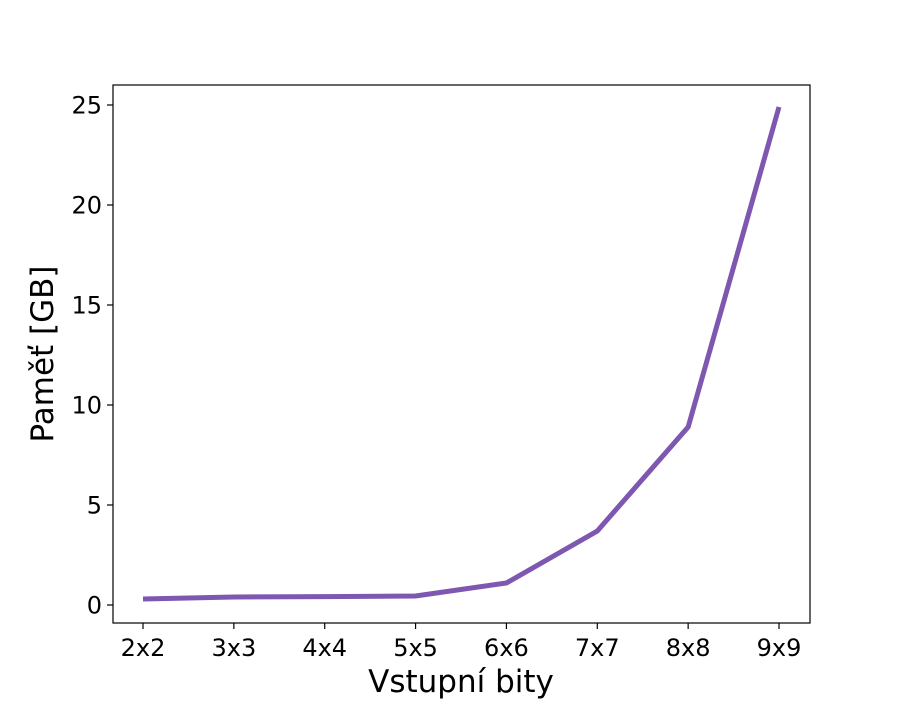 The image size is (900, 704). I want to click on x-tick-label: 2x2, so click(143, 648).